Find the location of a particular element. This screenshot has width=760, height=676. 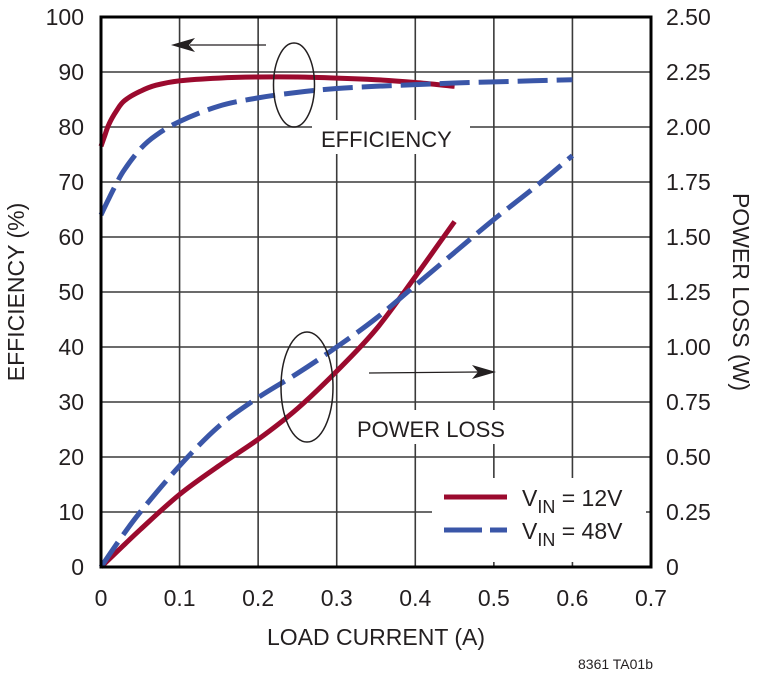

power-loss-label-bg is located at coordinates (438, 427).